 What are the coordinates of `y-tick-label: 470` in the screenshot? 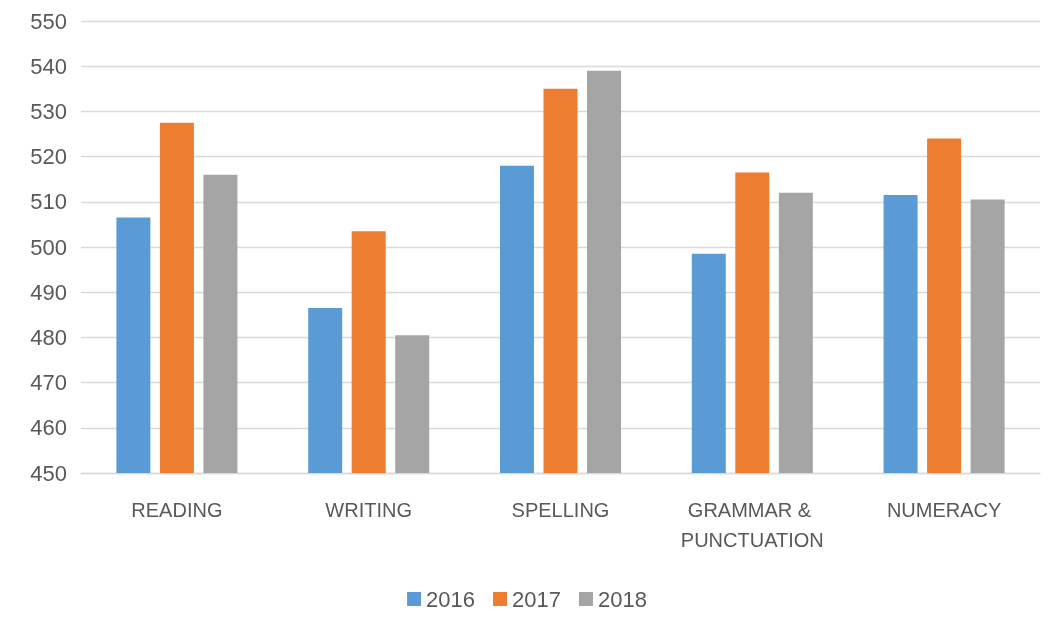 It's located at (48, 383).